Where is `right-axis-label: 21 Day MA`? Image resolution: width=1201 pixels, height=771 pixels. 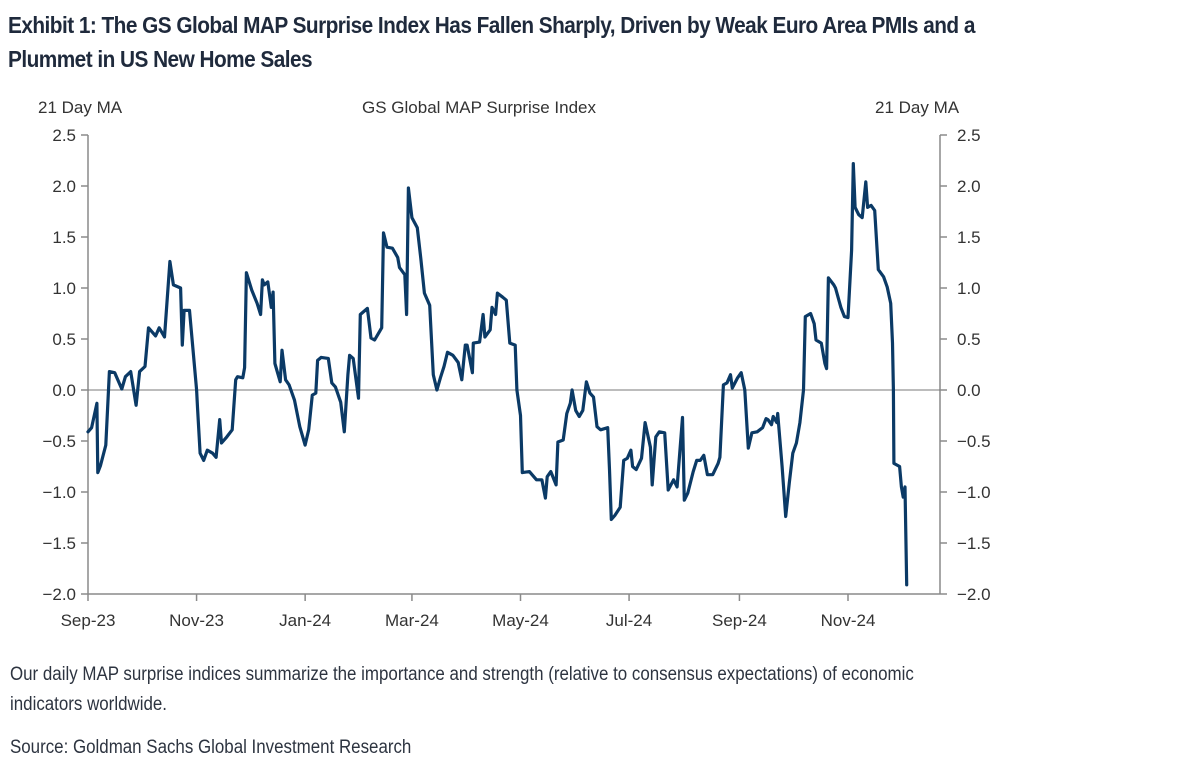
right-axis-label: 21 Day MA is located at coordinates (917, 107).